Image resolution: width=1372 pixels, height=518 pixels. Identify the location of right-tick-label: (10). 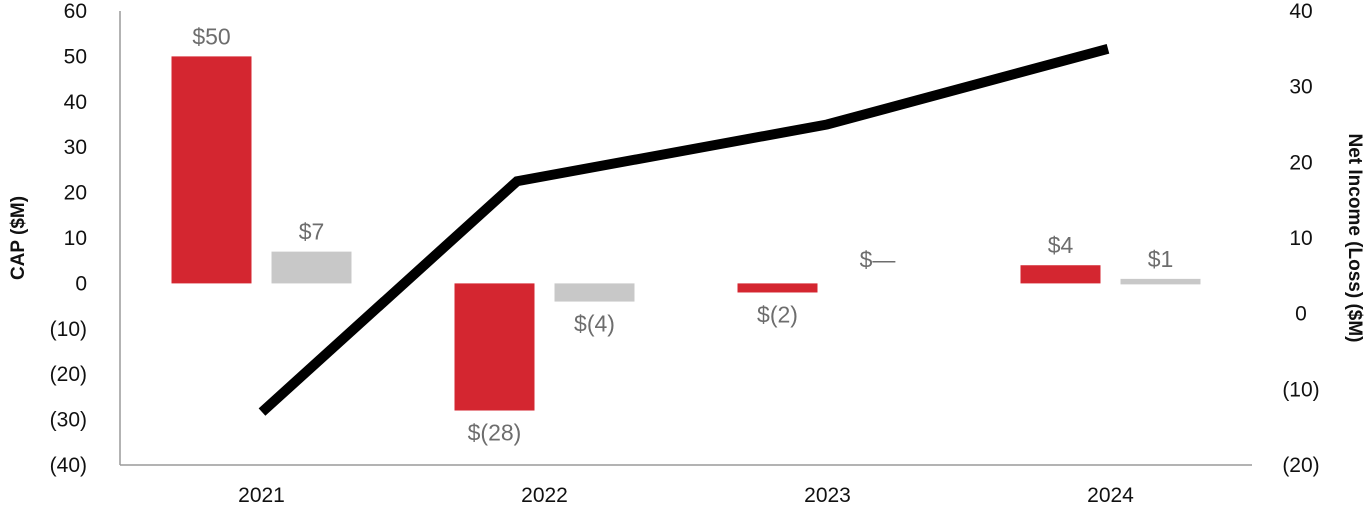
(1300, 389).